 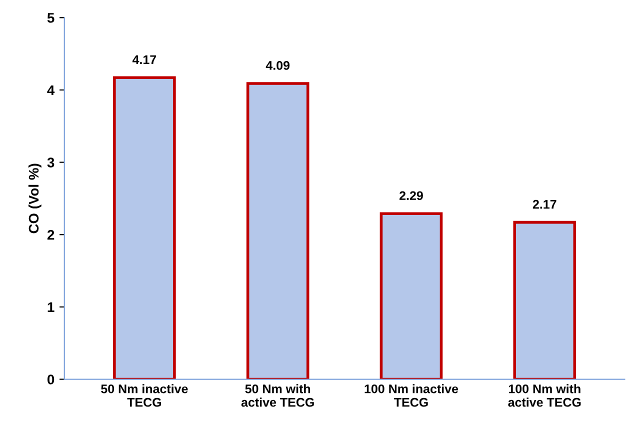 I want to click on y-axis-title: CO (Vol %), so click(x=35, y=199).